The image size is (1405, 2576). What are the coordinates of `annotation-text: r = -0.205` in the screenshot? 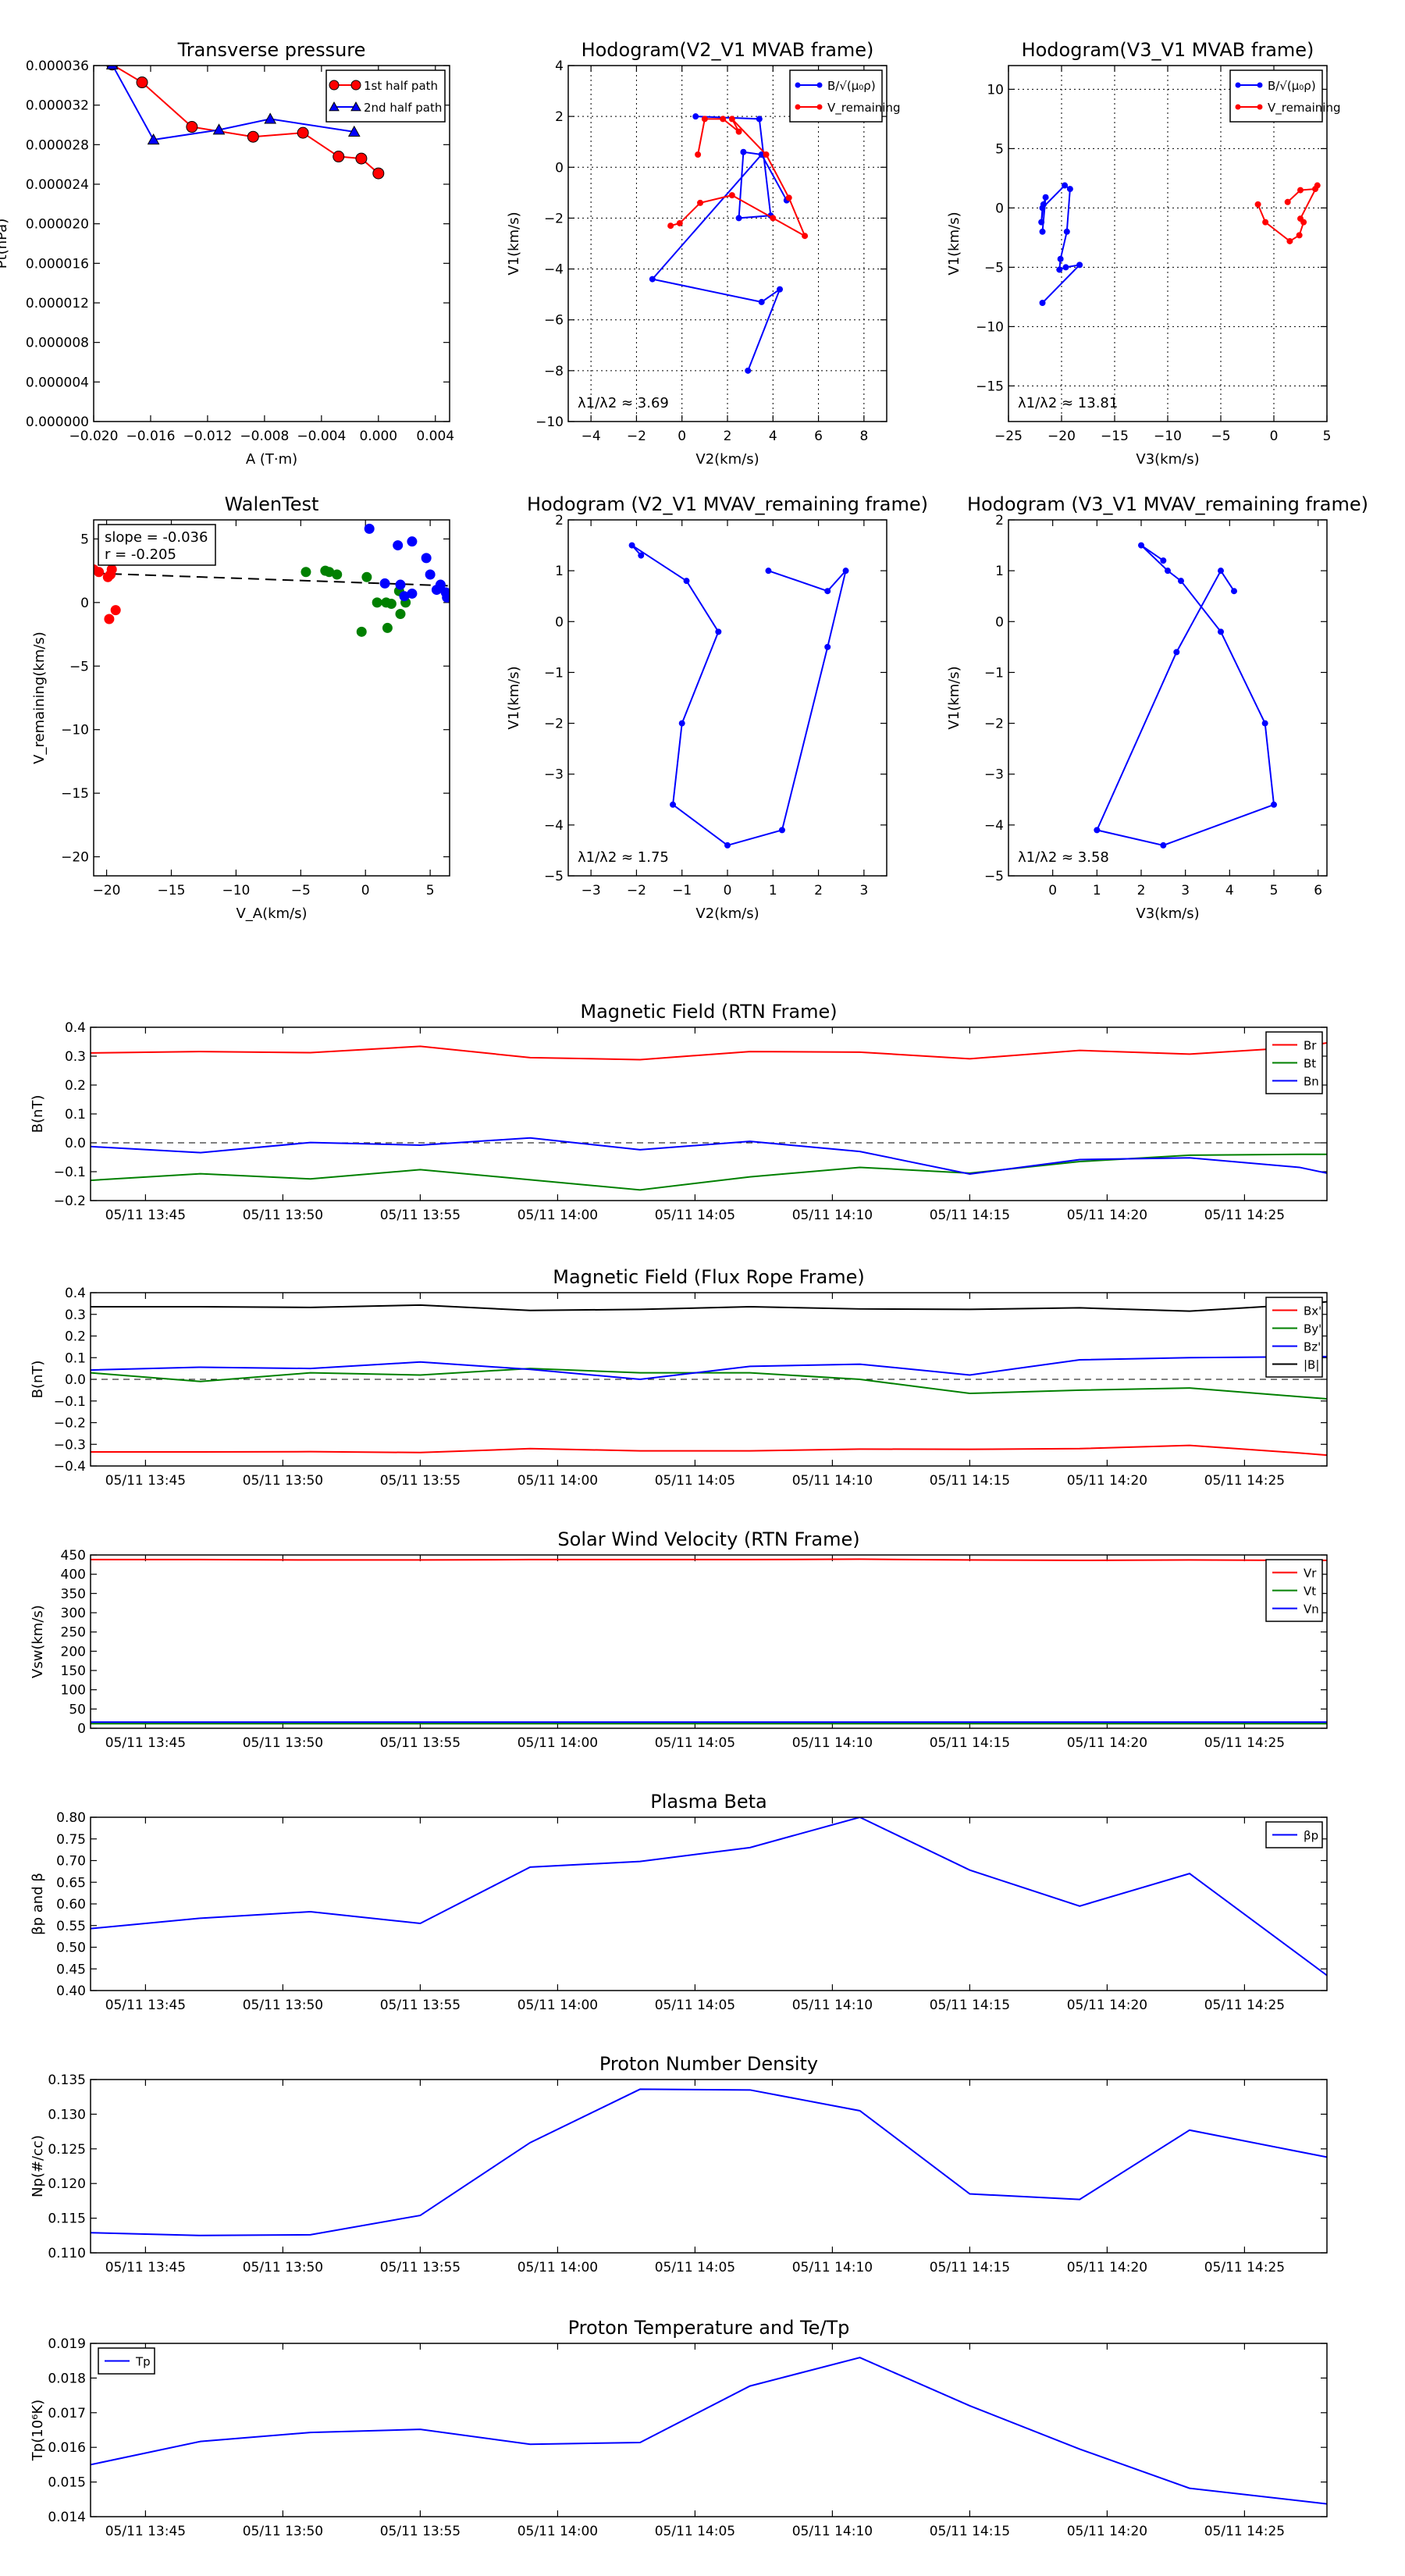 It's located at (140, 554).